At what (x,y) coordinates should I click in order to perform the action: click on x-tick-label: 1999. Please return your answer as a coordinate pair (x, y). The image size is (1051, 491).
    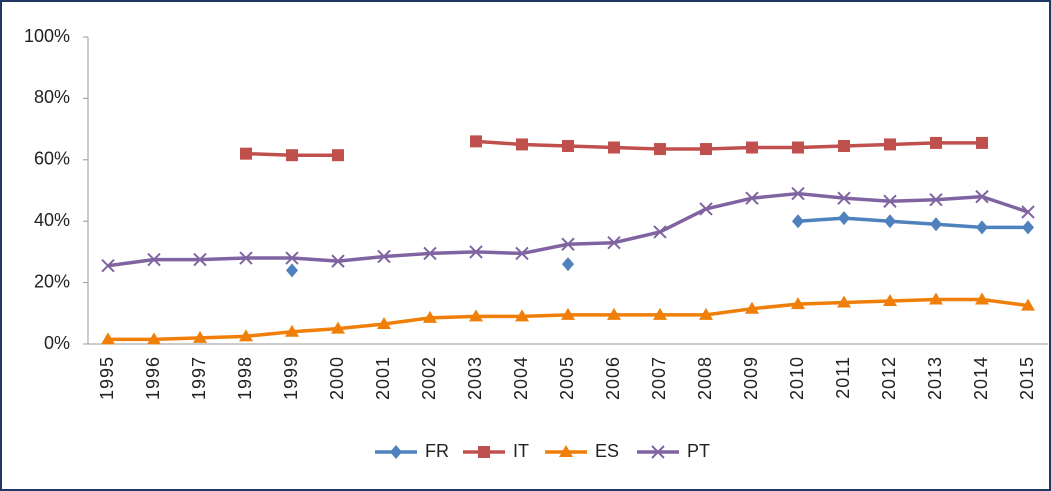
    Looking at the image, I should click on (291, 378).